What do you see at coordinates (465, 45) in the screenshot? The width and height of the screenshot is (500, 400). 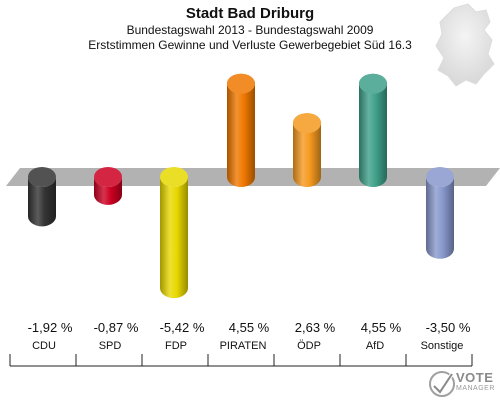 I see `germany-map-icon` at bounding box center [465, 45].